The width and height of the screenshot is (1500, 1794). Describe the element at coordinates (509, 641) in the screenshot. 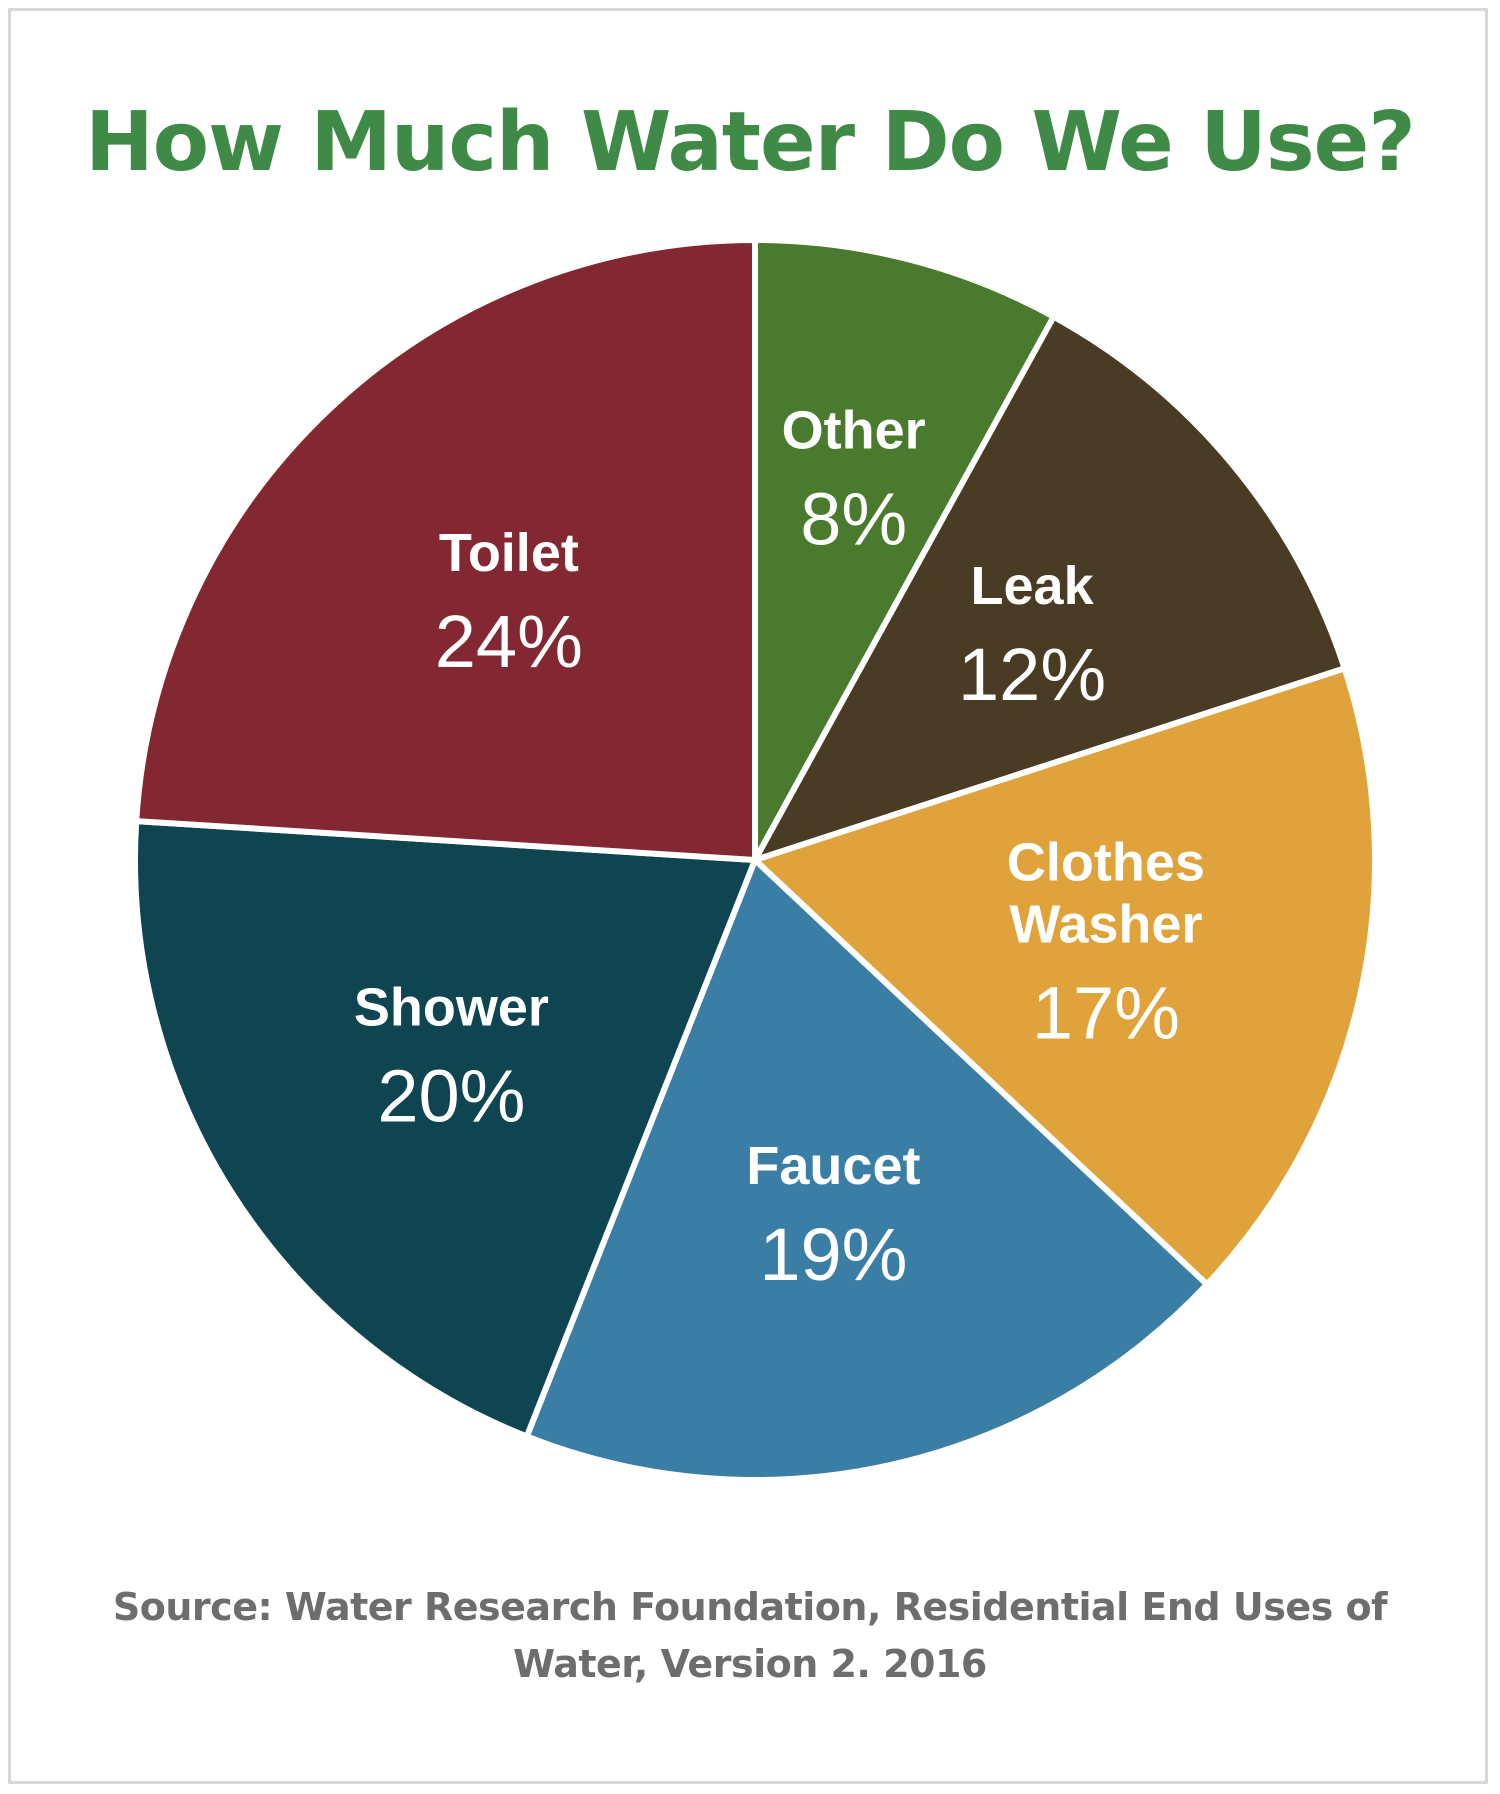

I see `slice-value-label: 24%` at that location.